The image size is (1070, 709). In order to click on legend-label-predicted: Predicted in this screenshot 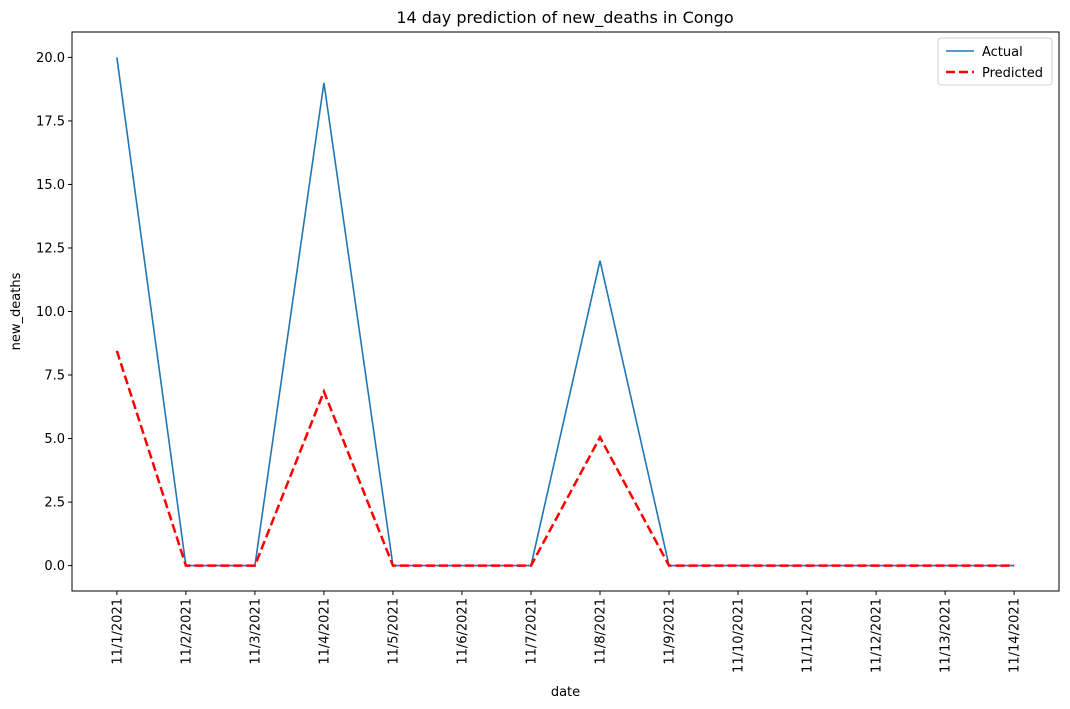, I will do `click(1012, 73)`.